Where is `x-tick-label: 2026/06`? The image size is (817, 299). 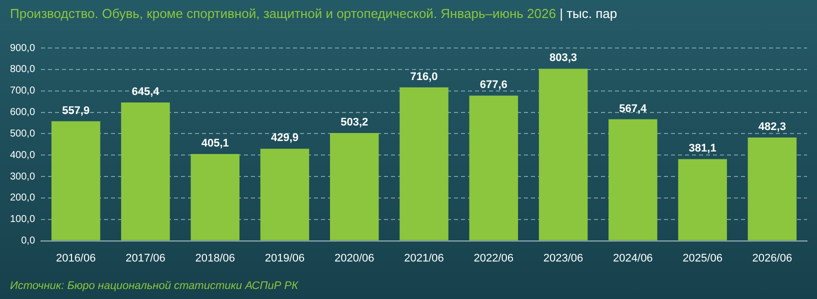 x-tick-label: 2026/06 is located at coordinates (772, 258).